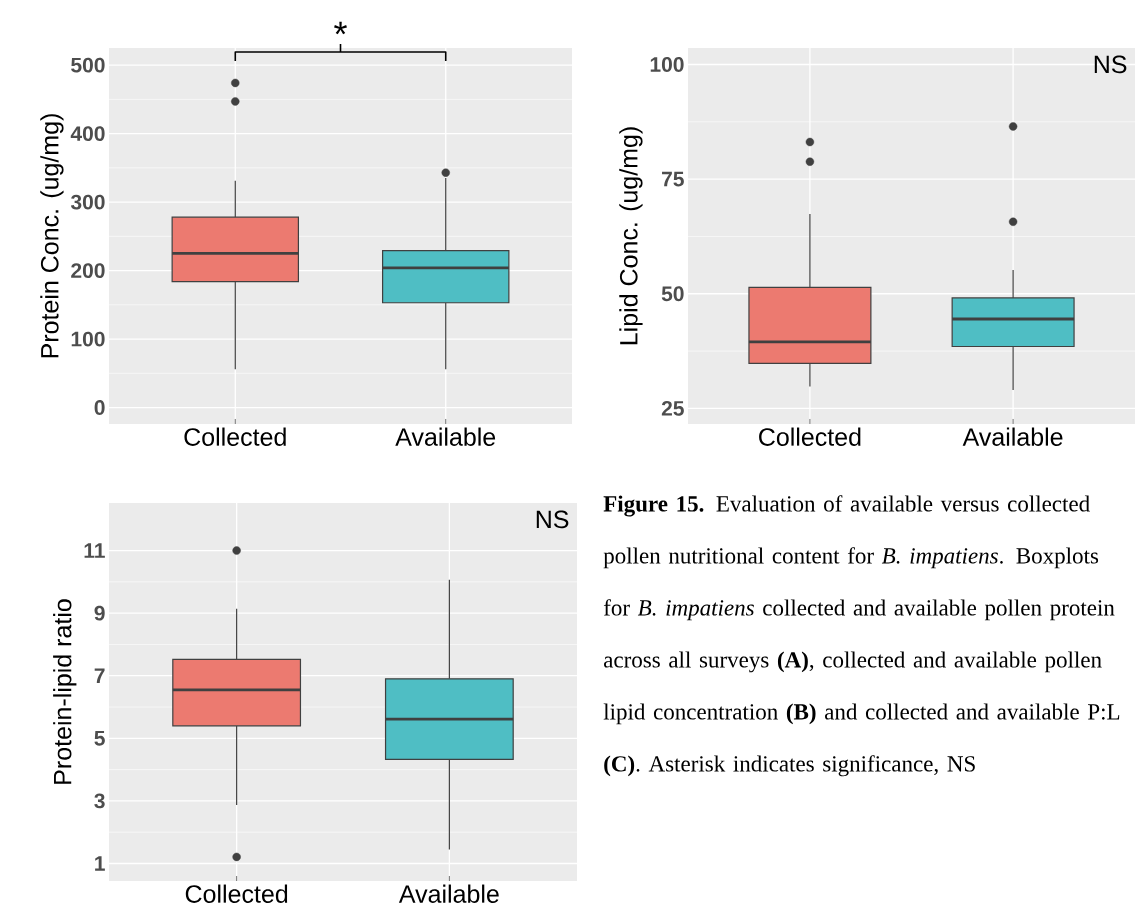 This screenshot has width=1139, height=915. What do you see at coordinates (672, 294) in the screenshot?
I see `y-tick-label: 50` at bounding box center [672, 294].